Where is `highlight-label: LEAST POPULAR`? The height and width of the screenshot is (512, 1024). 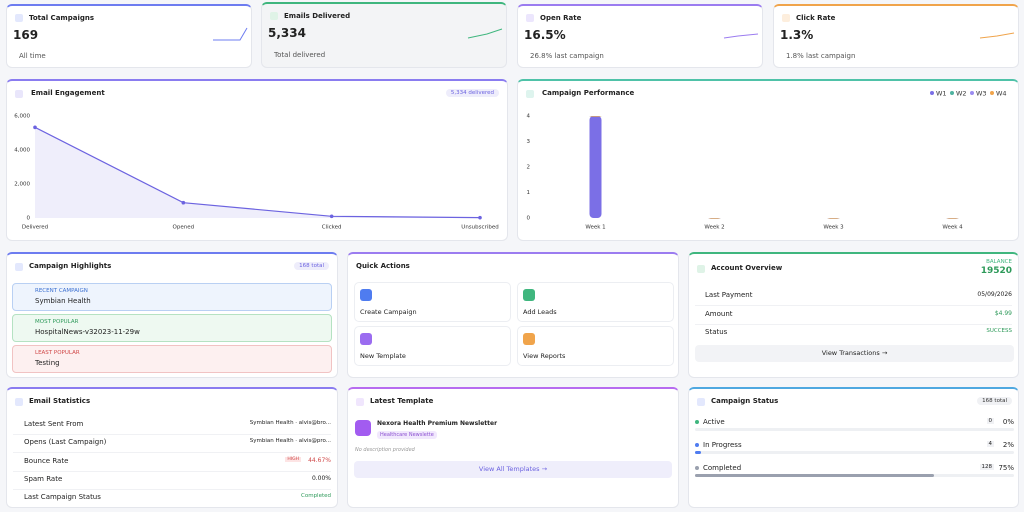 highlight-label: LEAST POPULAR is located at coordinates (57, 353).